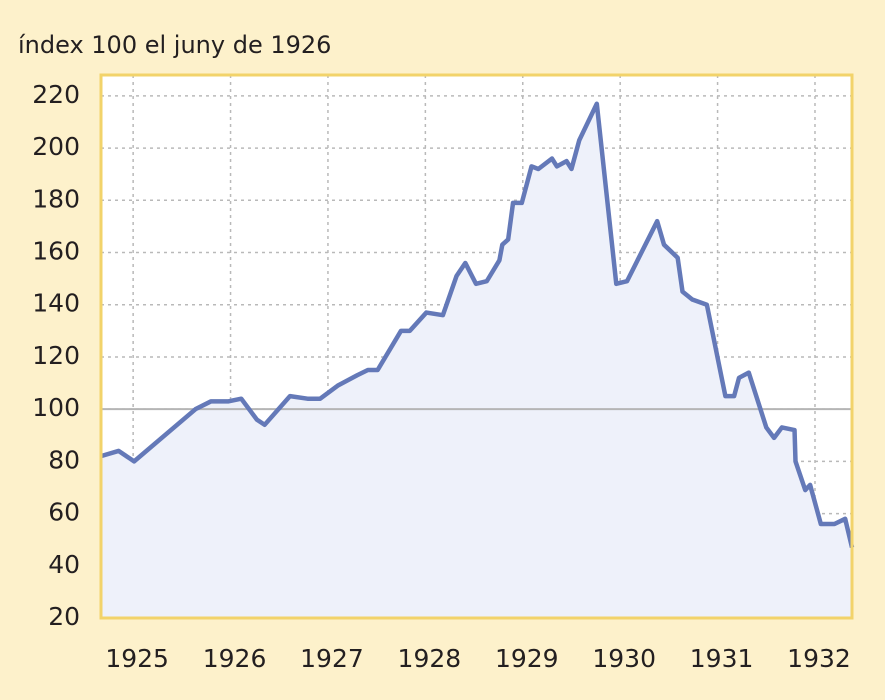  Describe the element at coordinates (722, 658) in the screenshot. I see `x-tick-label: 1931` at that location.